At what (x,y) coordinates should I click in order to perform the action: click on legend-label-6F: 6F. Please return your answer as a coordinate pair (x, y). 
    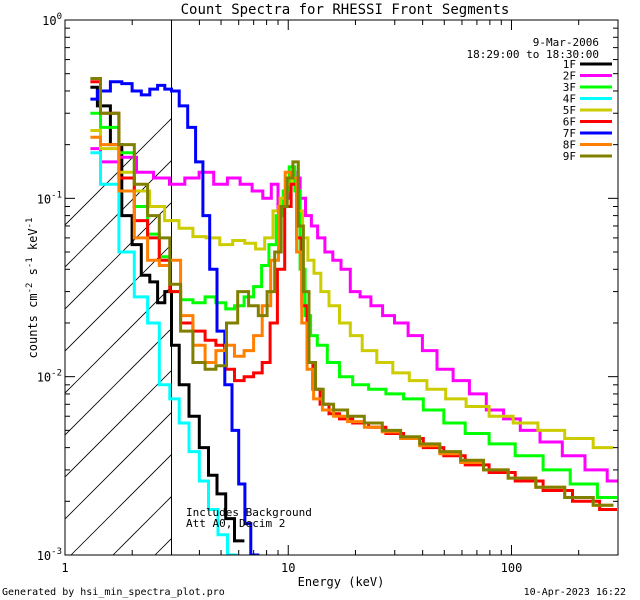
    Looking at the image, I should click on (569, 122).